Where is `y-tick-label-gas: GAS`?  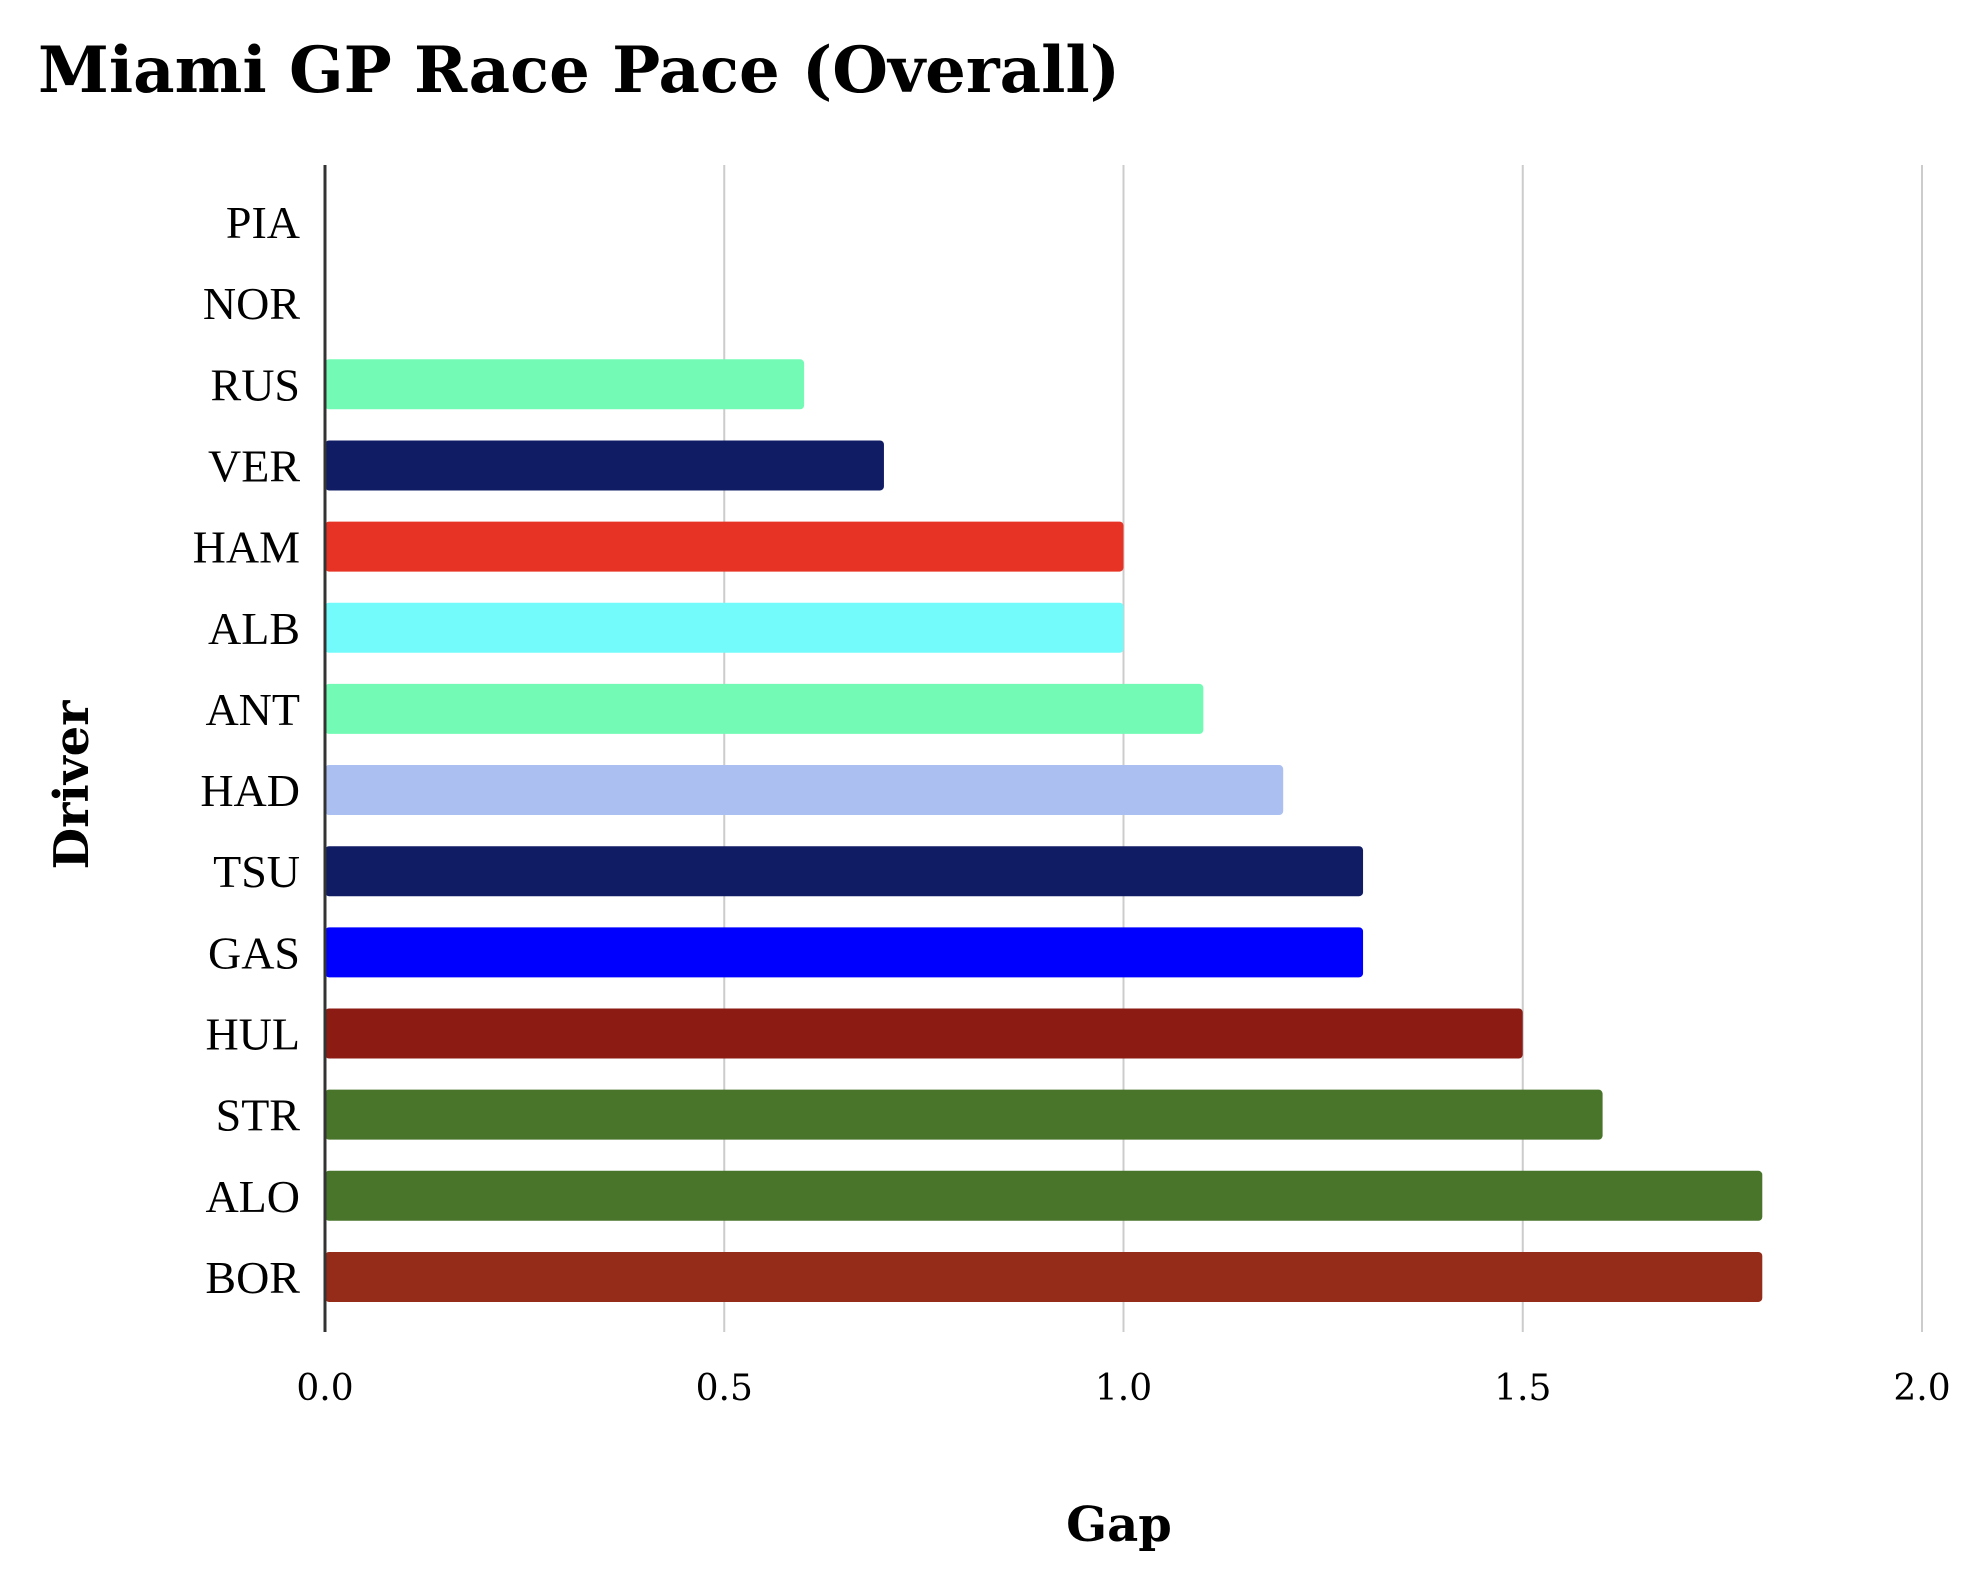 y-tick-label-gas: GAS is located at coordinates (254, 952).